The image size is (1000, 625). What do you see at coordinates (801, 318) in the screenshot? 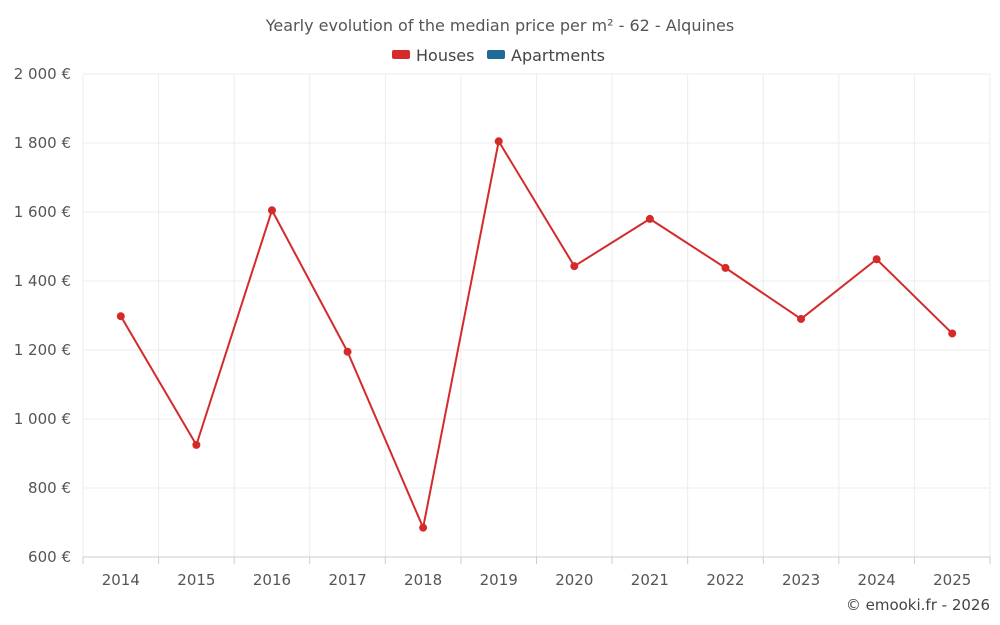
I see `data-point-houses-2023` at bounding box center [801, 318].